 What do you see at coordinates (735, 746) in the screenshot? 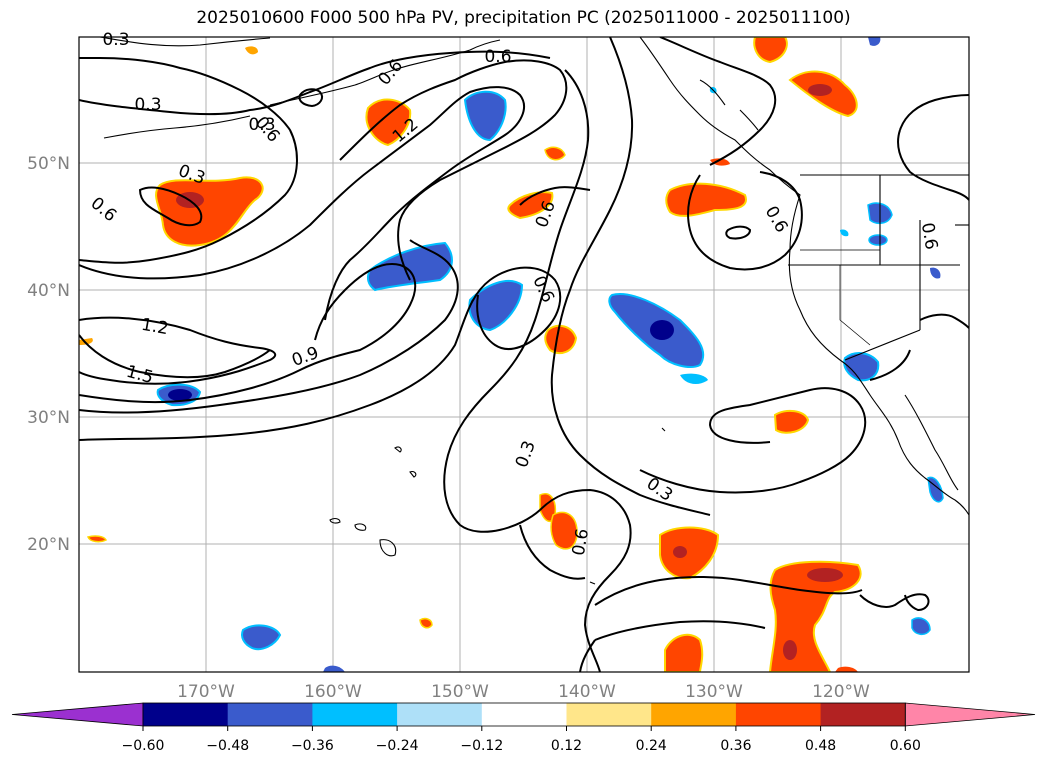
I see `colorbar-tick-label: 0.36` at bounding box center [735, 746].